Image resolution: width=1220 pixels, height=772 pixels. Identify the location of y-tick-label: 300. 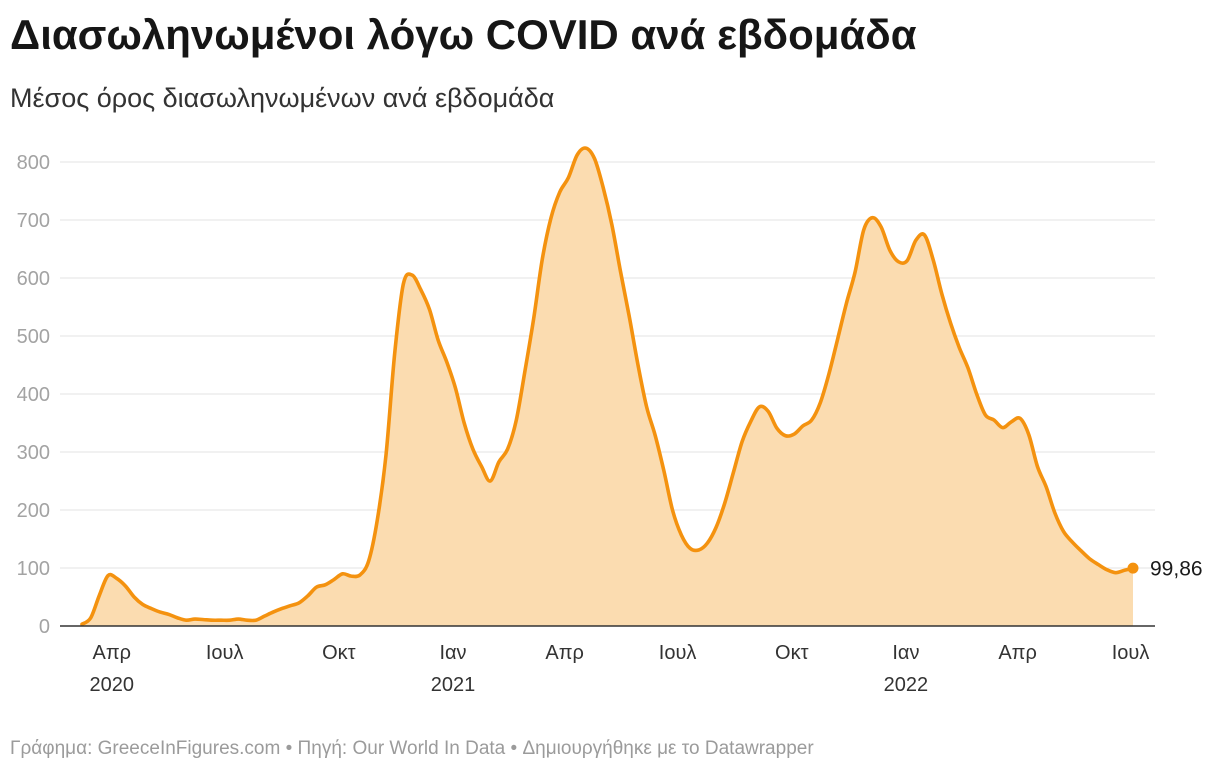
(33, 453).